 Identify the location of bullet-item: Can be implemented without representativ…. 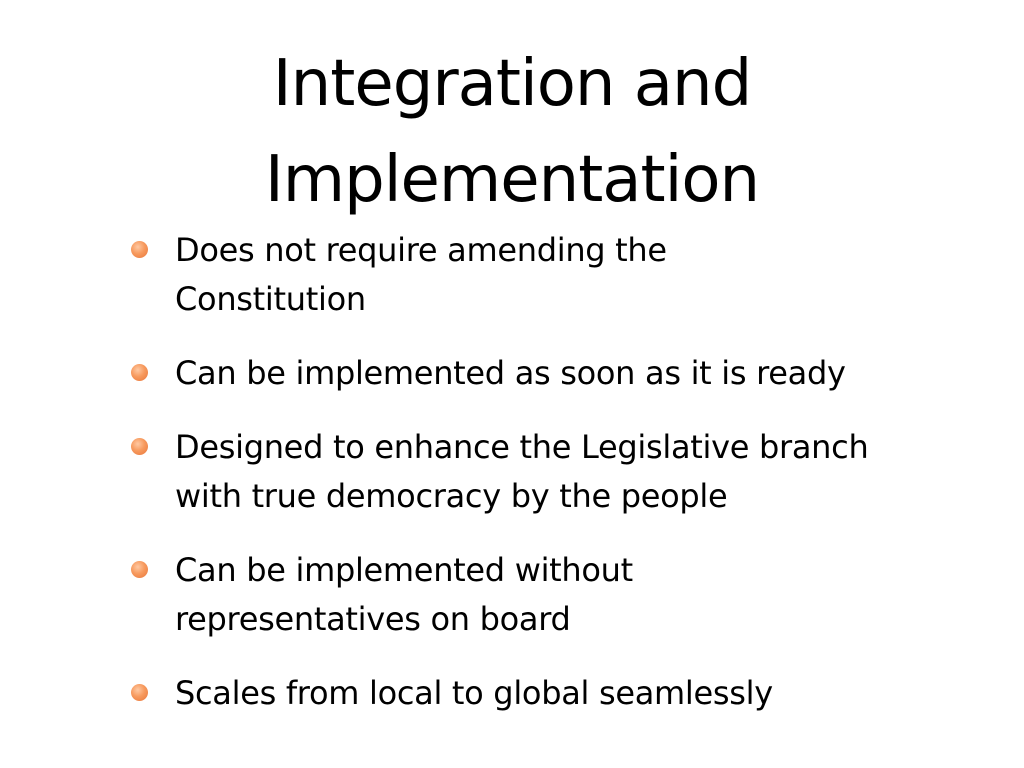
(432, 595).